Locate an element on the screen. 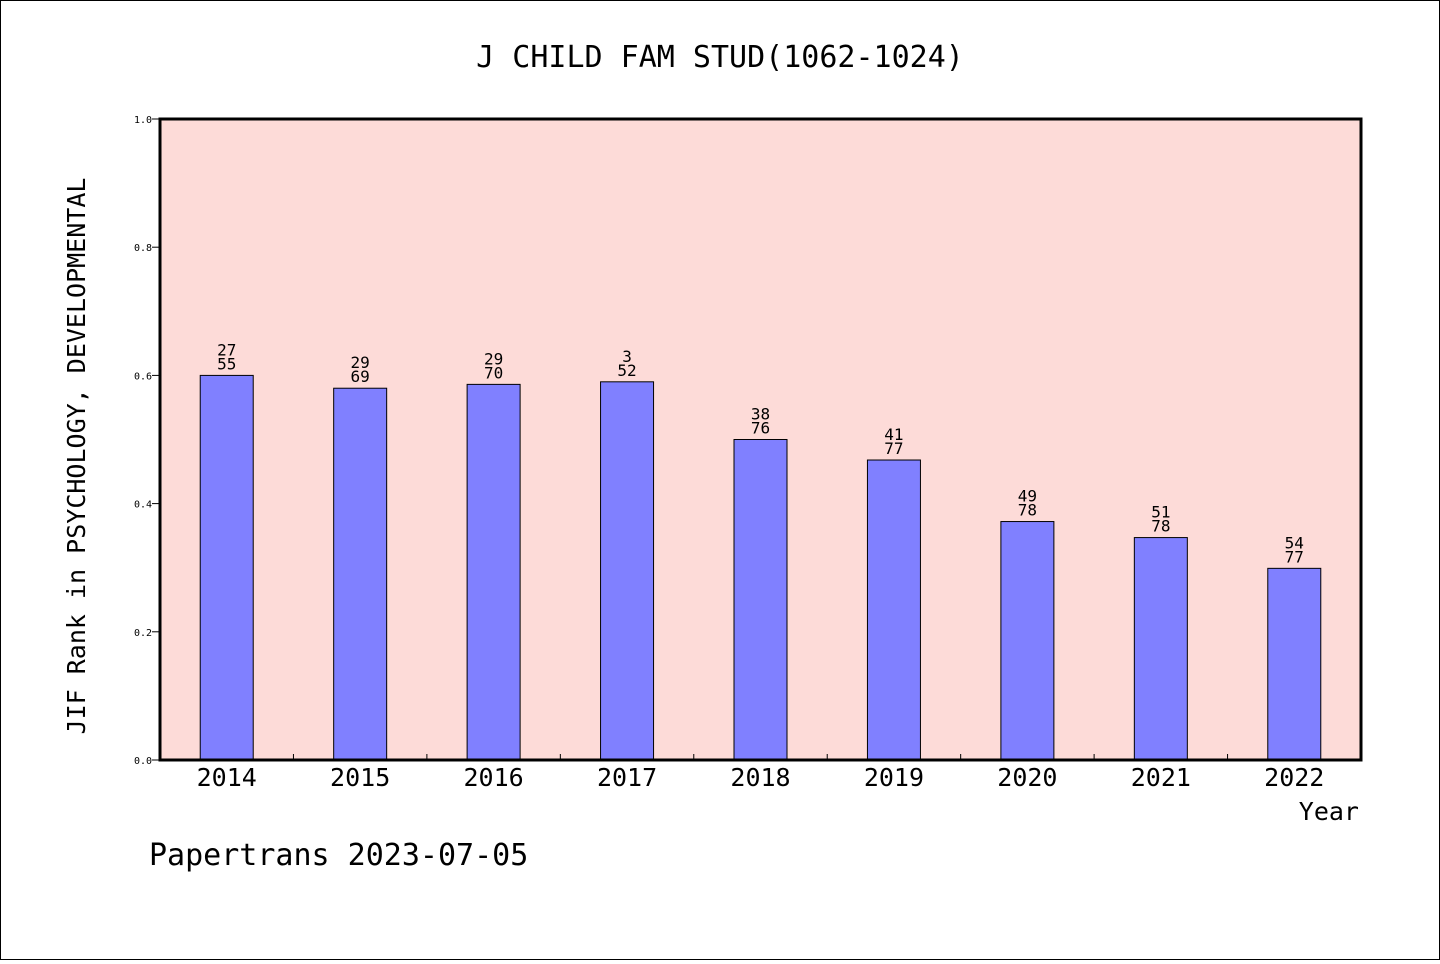 This screenshot has height=964, width=1440. bar-2015 is located at coordinates (360, 574).